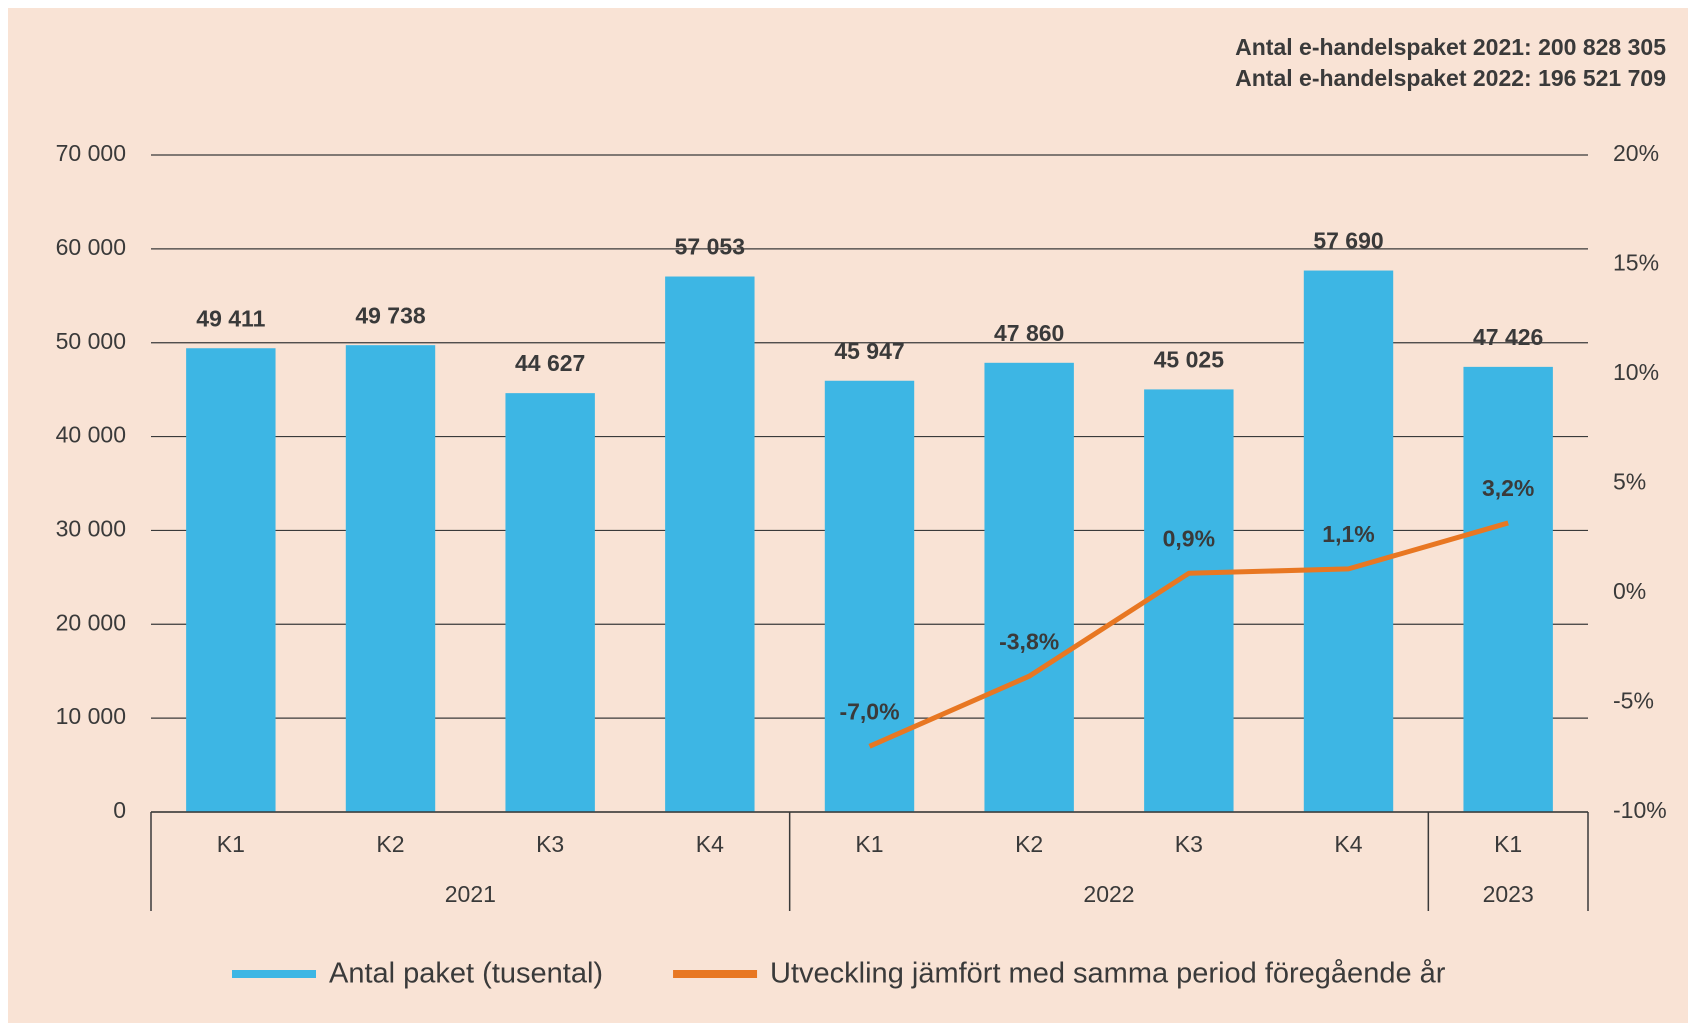 This screenshot has width=1694, height=1028. Describe the element at coordinates (91, 622) in the screenshot. I see `y-tick-label: 20 000` at that location.